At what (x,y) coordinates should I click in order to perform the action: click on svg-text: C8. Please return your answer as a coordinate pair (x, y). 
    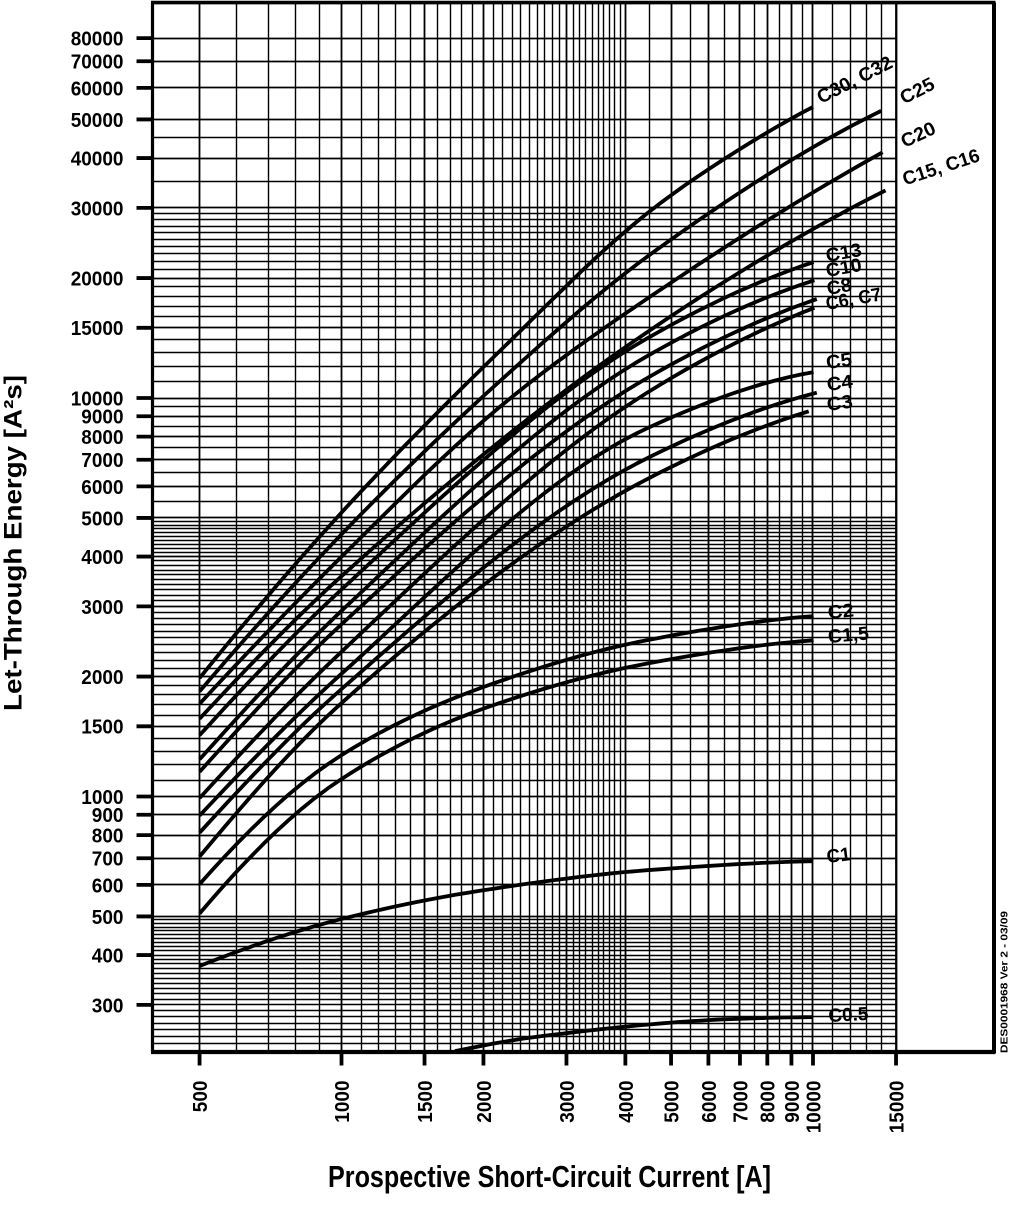
    Looking at the image, I should click on (839, 287).